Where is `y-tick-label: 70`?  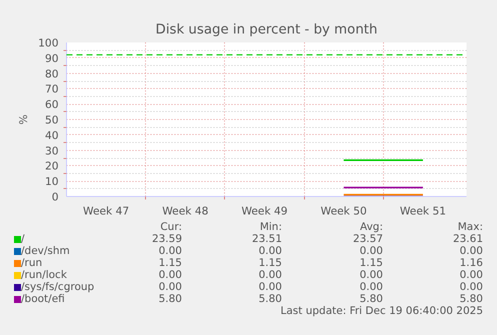
y-tick-label: 70 is located at coordinates (51, 89).